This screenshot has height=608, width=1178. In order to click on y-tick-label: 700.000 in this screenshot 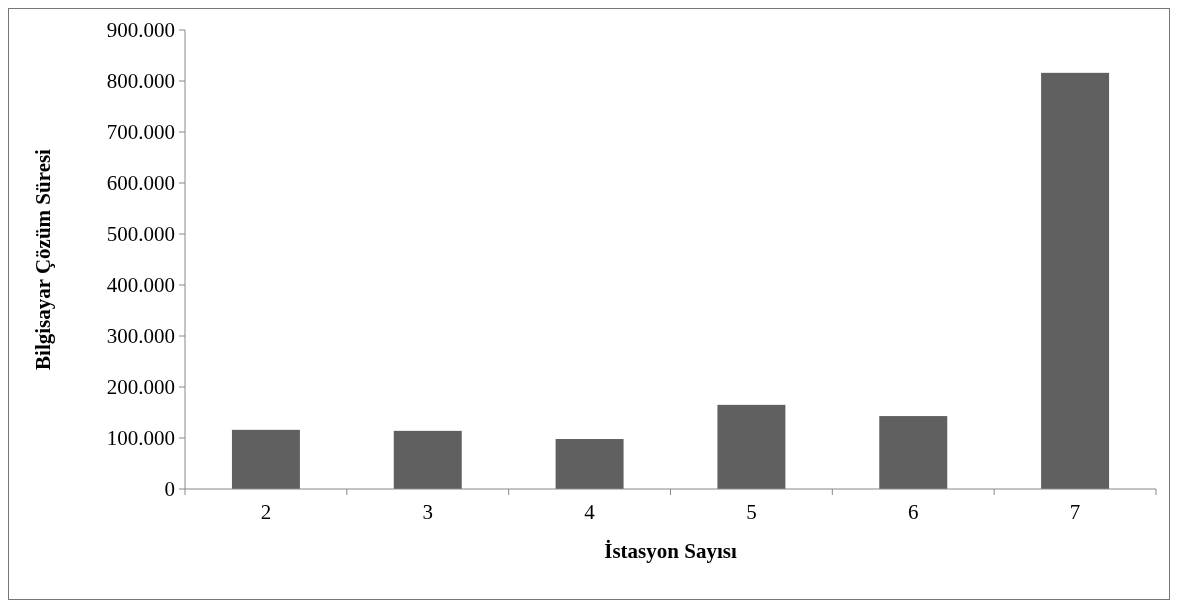, I will do `click(140, 132)`.